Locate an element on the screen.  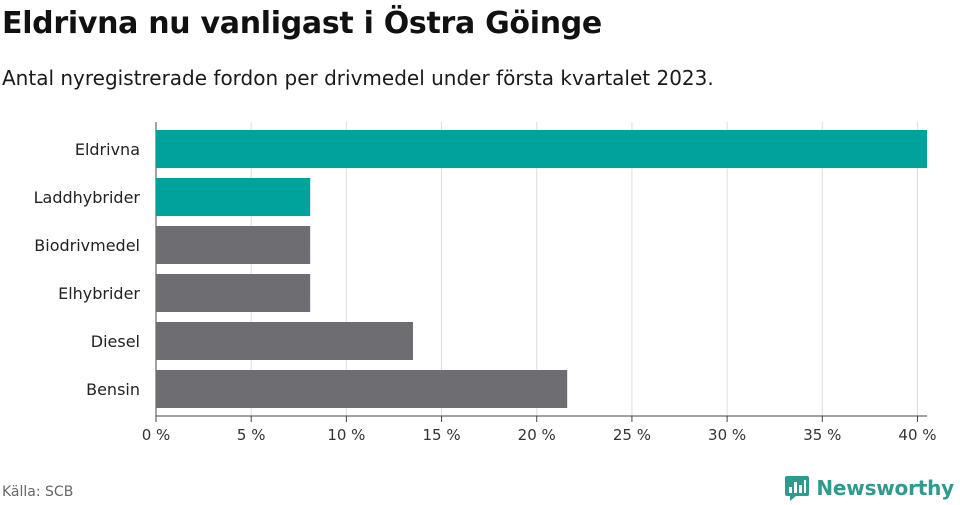
chart-title: Eldrivna nu vanligast i Östra Göinge is located at coordinates (302, 23).